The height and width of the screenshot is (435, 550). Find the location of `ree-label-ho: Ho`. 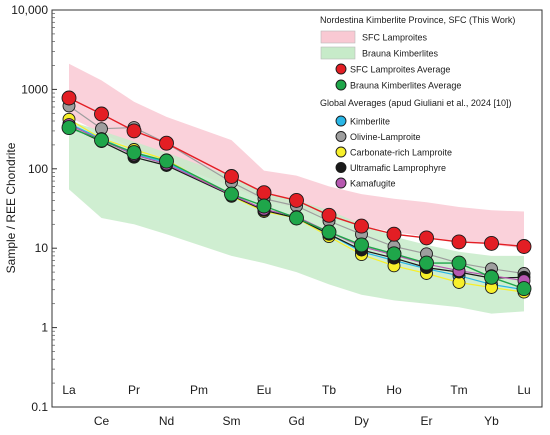

ree-label-ho: Ho is located at coordinates (394, 390).